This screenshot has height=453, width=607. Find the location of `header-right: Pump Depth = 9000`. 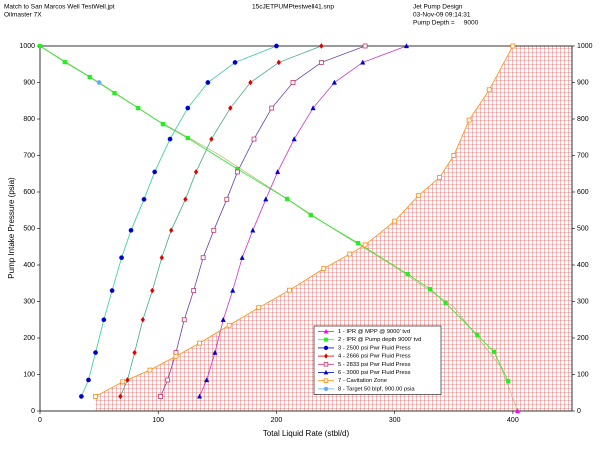

header-right: Pump Depth = 9000 is located at coordinates (446, 23).